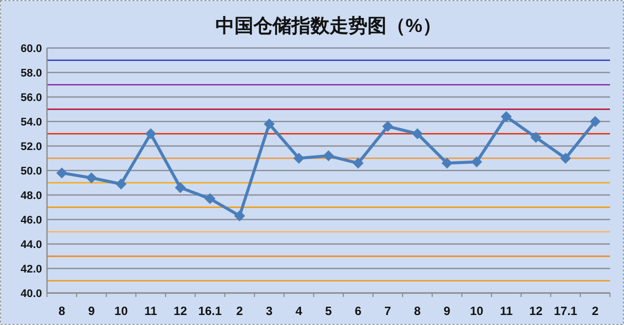 The width and height of the screenshot is (624, 325). What do you see at coordinates (210, 311) in the screenshot?
I see `x-tick-label: 16.1` at bounding box center [210, 311].